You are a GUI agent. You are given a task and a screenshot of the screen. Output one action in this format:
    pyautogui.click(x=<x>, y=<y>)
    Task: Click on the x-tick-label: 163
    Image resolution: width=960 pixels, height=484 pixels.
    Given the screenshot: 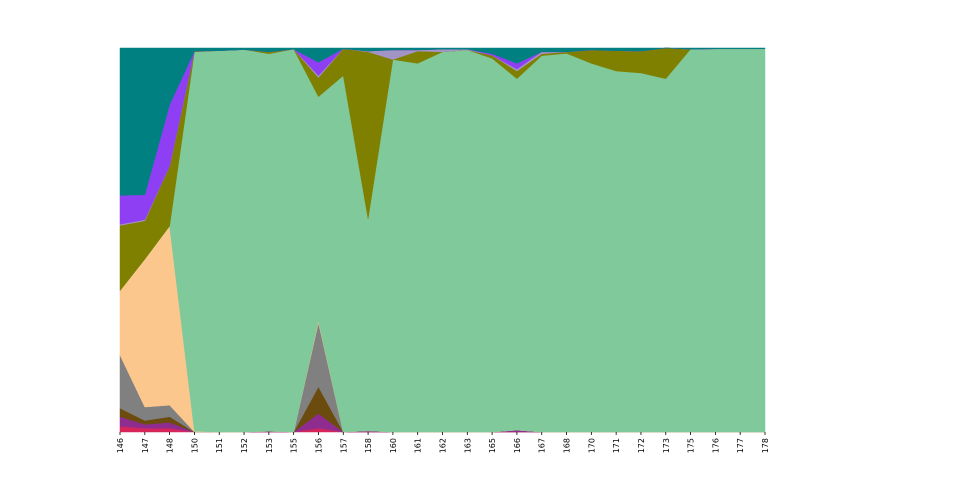 What is the action you would take?
    pyautogui.click(x=467, y=445)
    